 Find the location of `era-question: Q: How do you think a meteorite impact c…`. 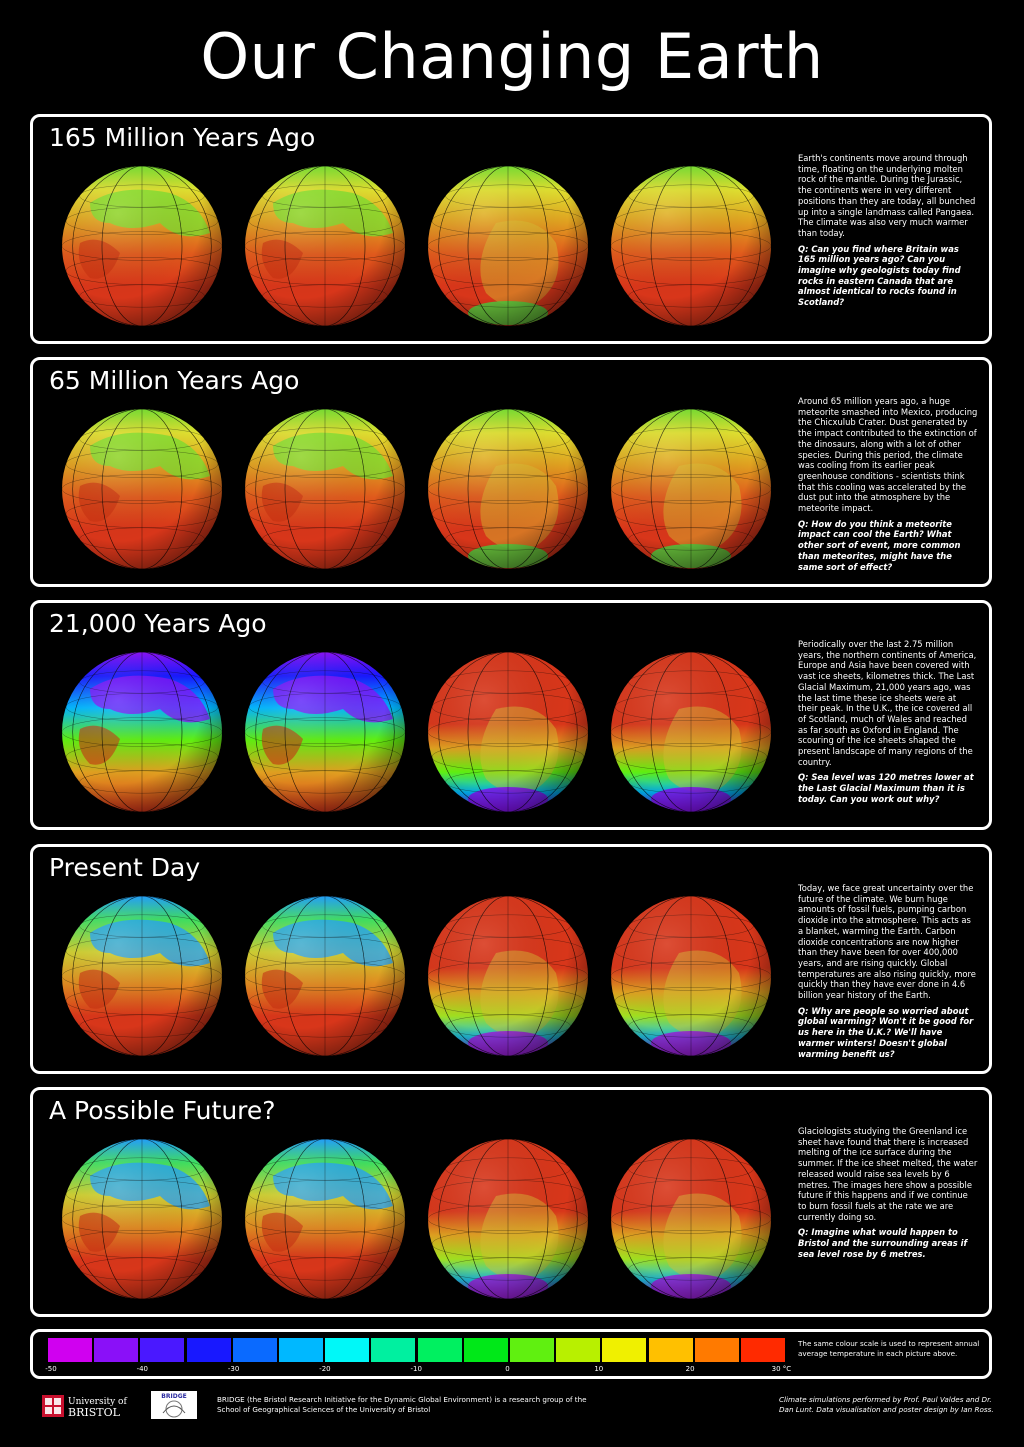

era-question: Q: How do you think a meteorite impact c… is located at coordinates (879, 545).